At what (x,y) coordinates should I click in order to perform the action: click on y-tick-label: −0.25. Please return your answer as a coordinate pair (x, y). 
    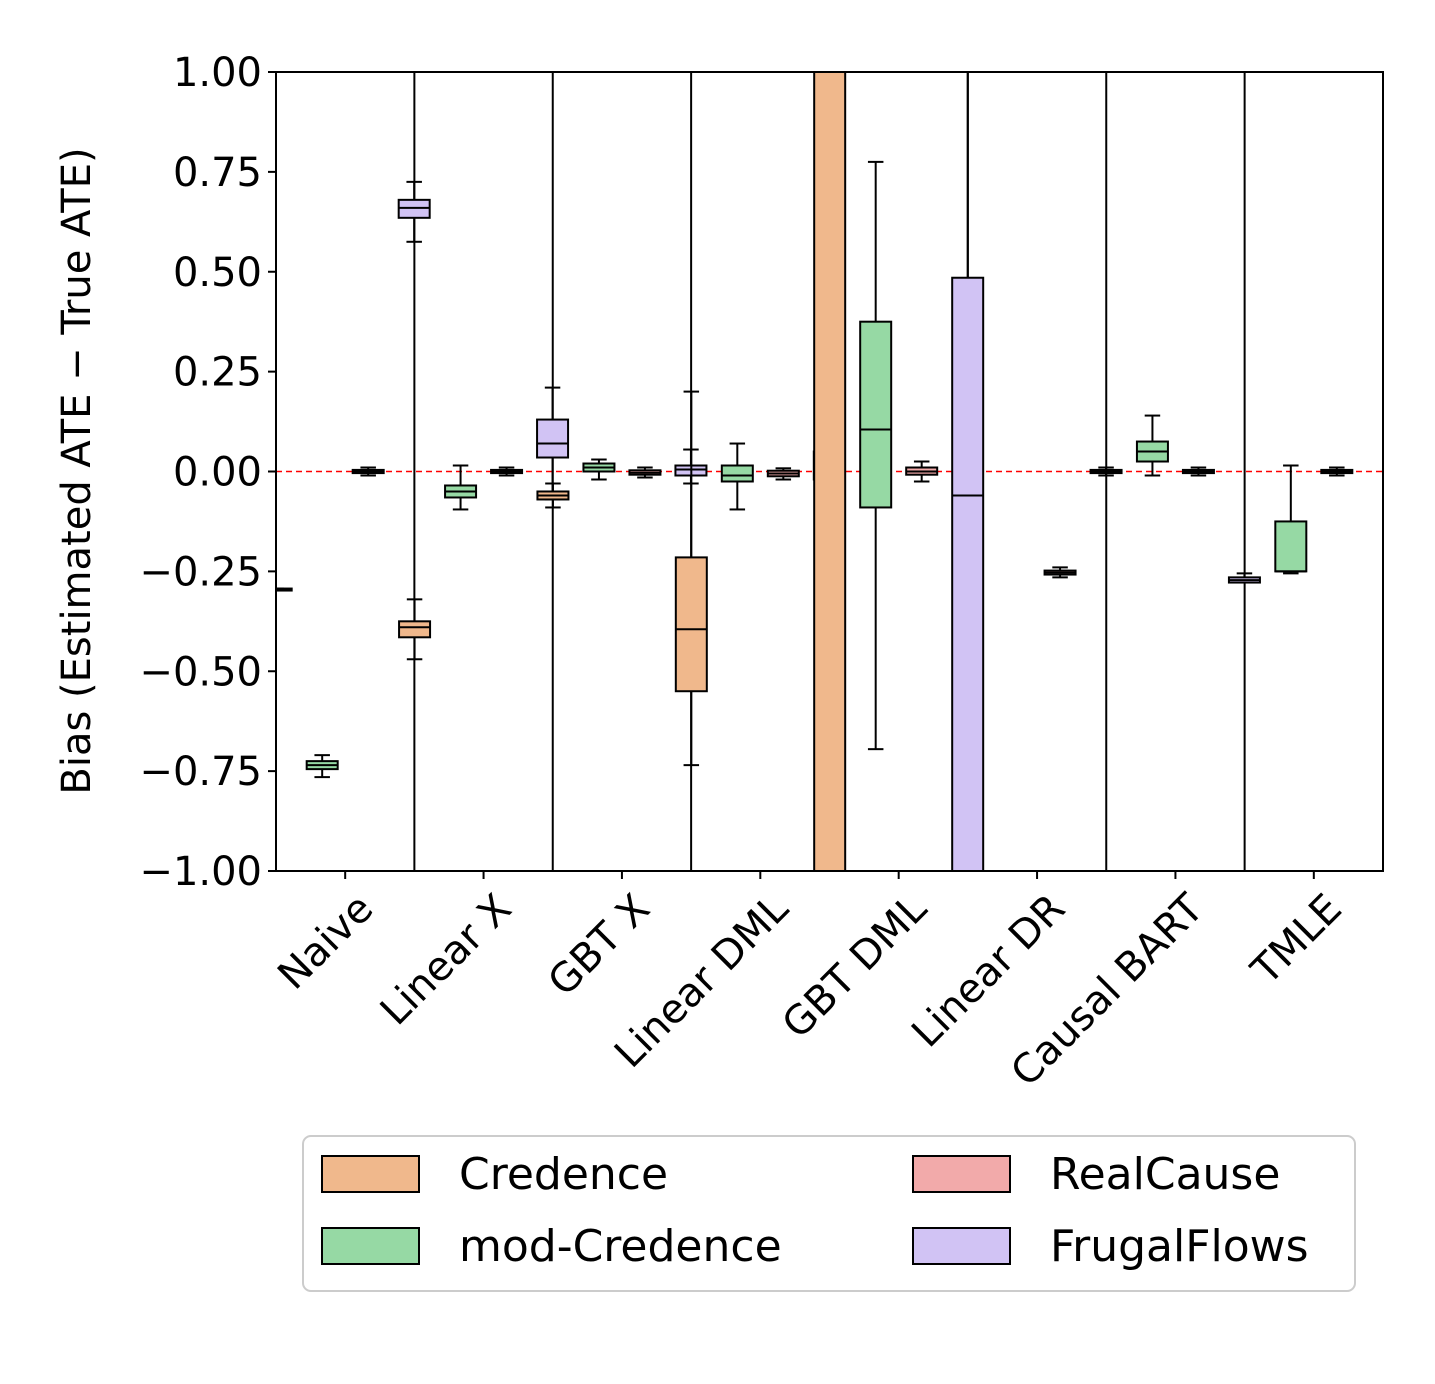
    Looking at the image, I should click on (200, 572).